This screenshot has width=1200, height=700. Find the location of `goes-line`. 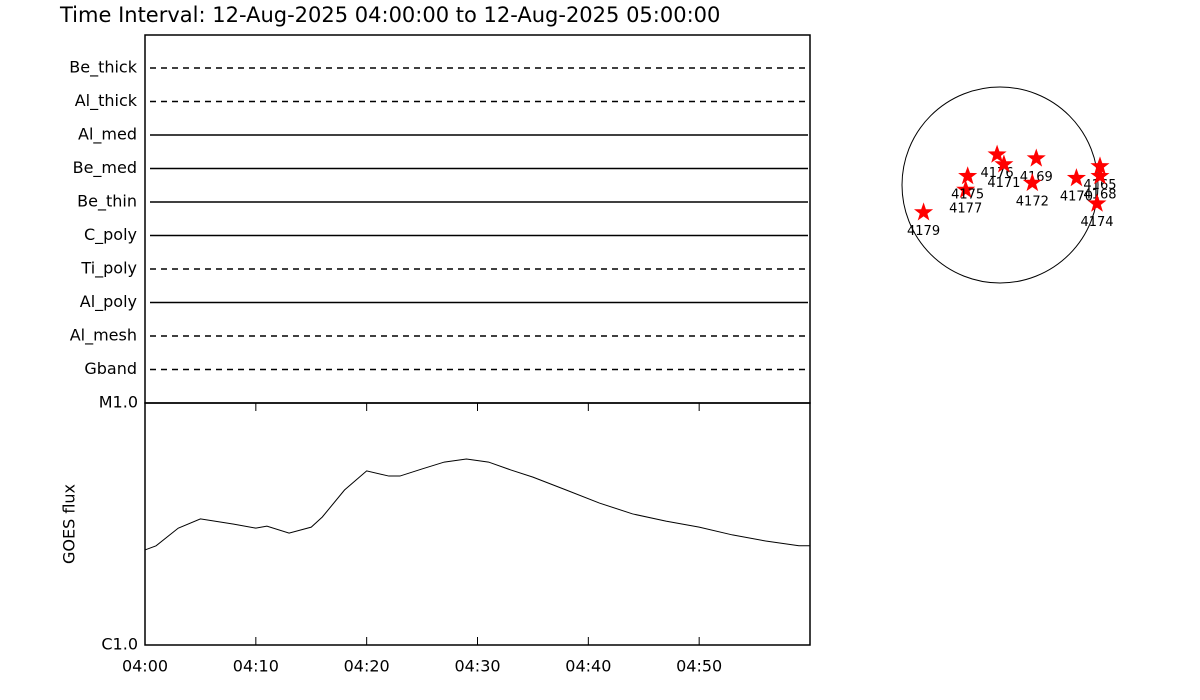

goes-line is located at coordinates (477, 504).